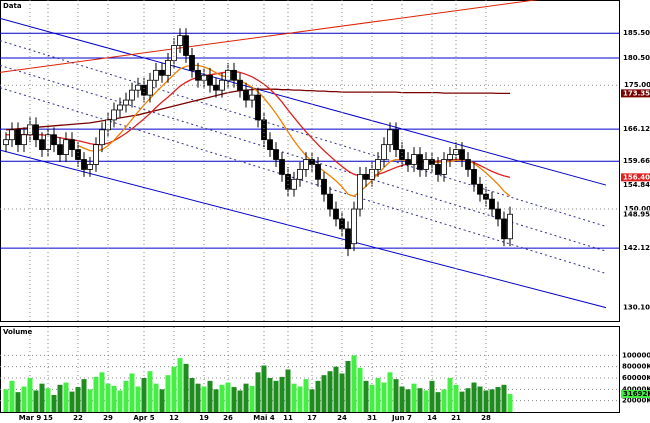 The width and height of the screenshot is (650, 423). I want to click on level-label: 142.1200, so click(636, 248).